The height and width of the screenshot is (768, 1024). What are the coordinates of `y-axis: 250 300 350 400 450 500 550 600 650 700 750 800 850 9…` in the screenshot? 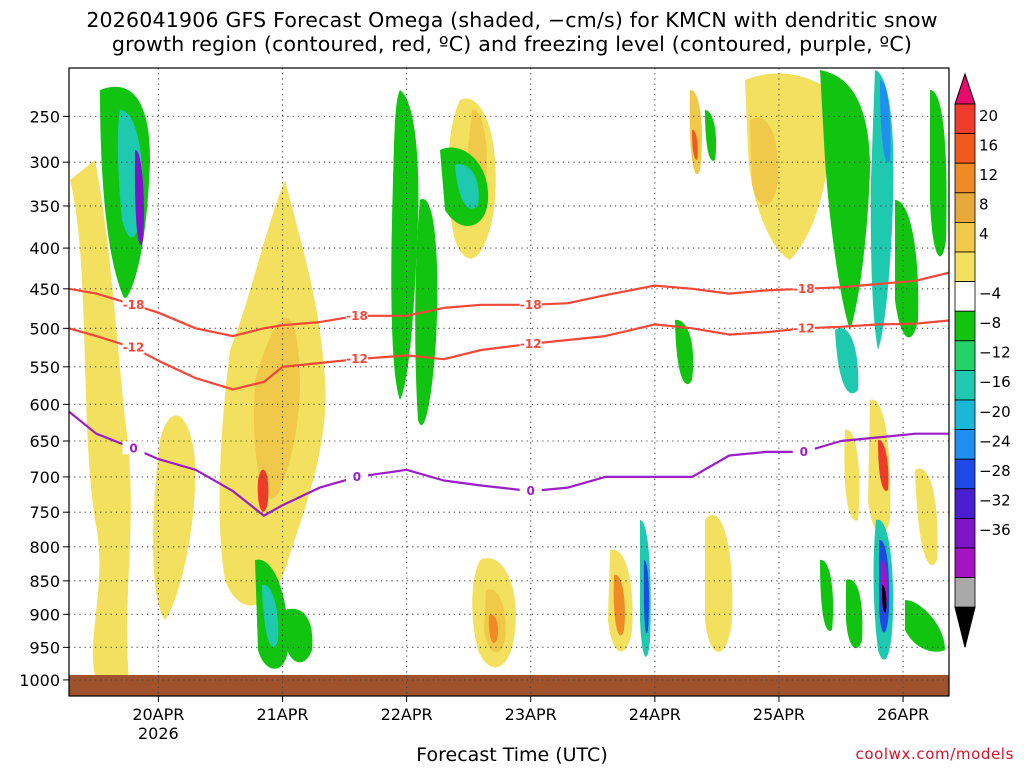 It's located at (44, 398).